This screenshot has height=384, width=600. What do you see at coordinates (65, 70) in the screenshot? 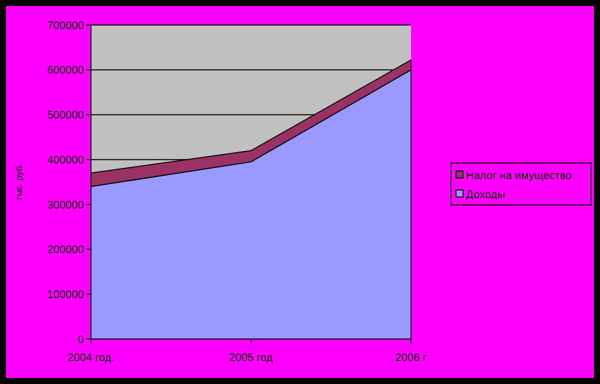
I see `y-tick-label: 600000` at bounding box center [65, 70].